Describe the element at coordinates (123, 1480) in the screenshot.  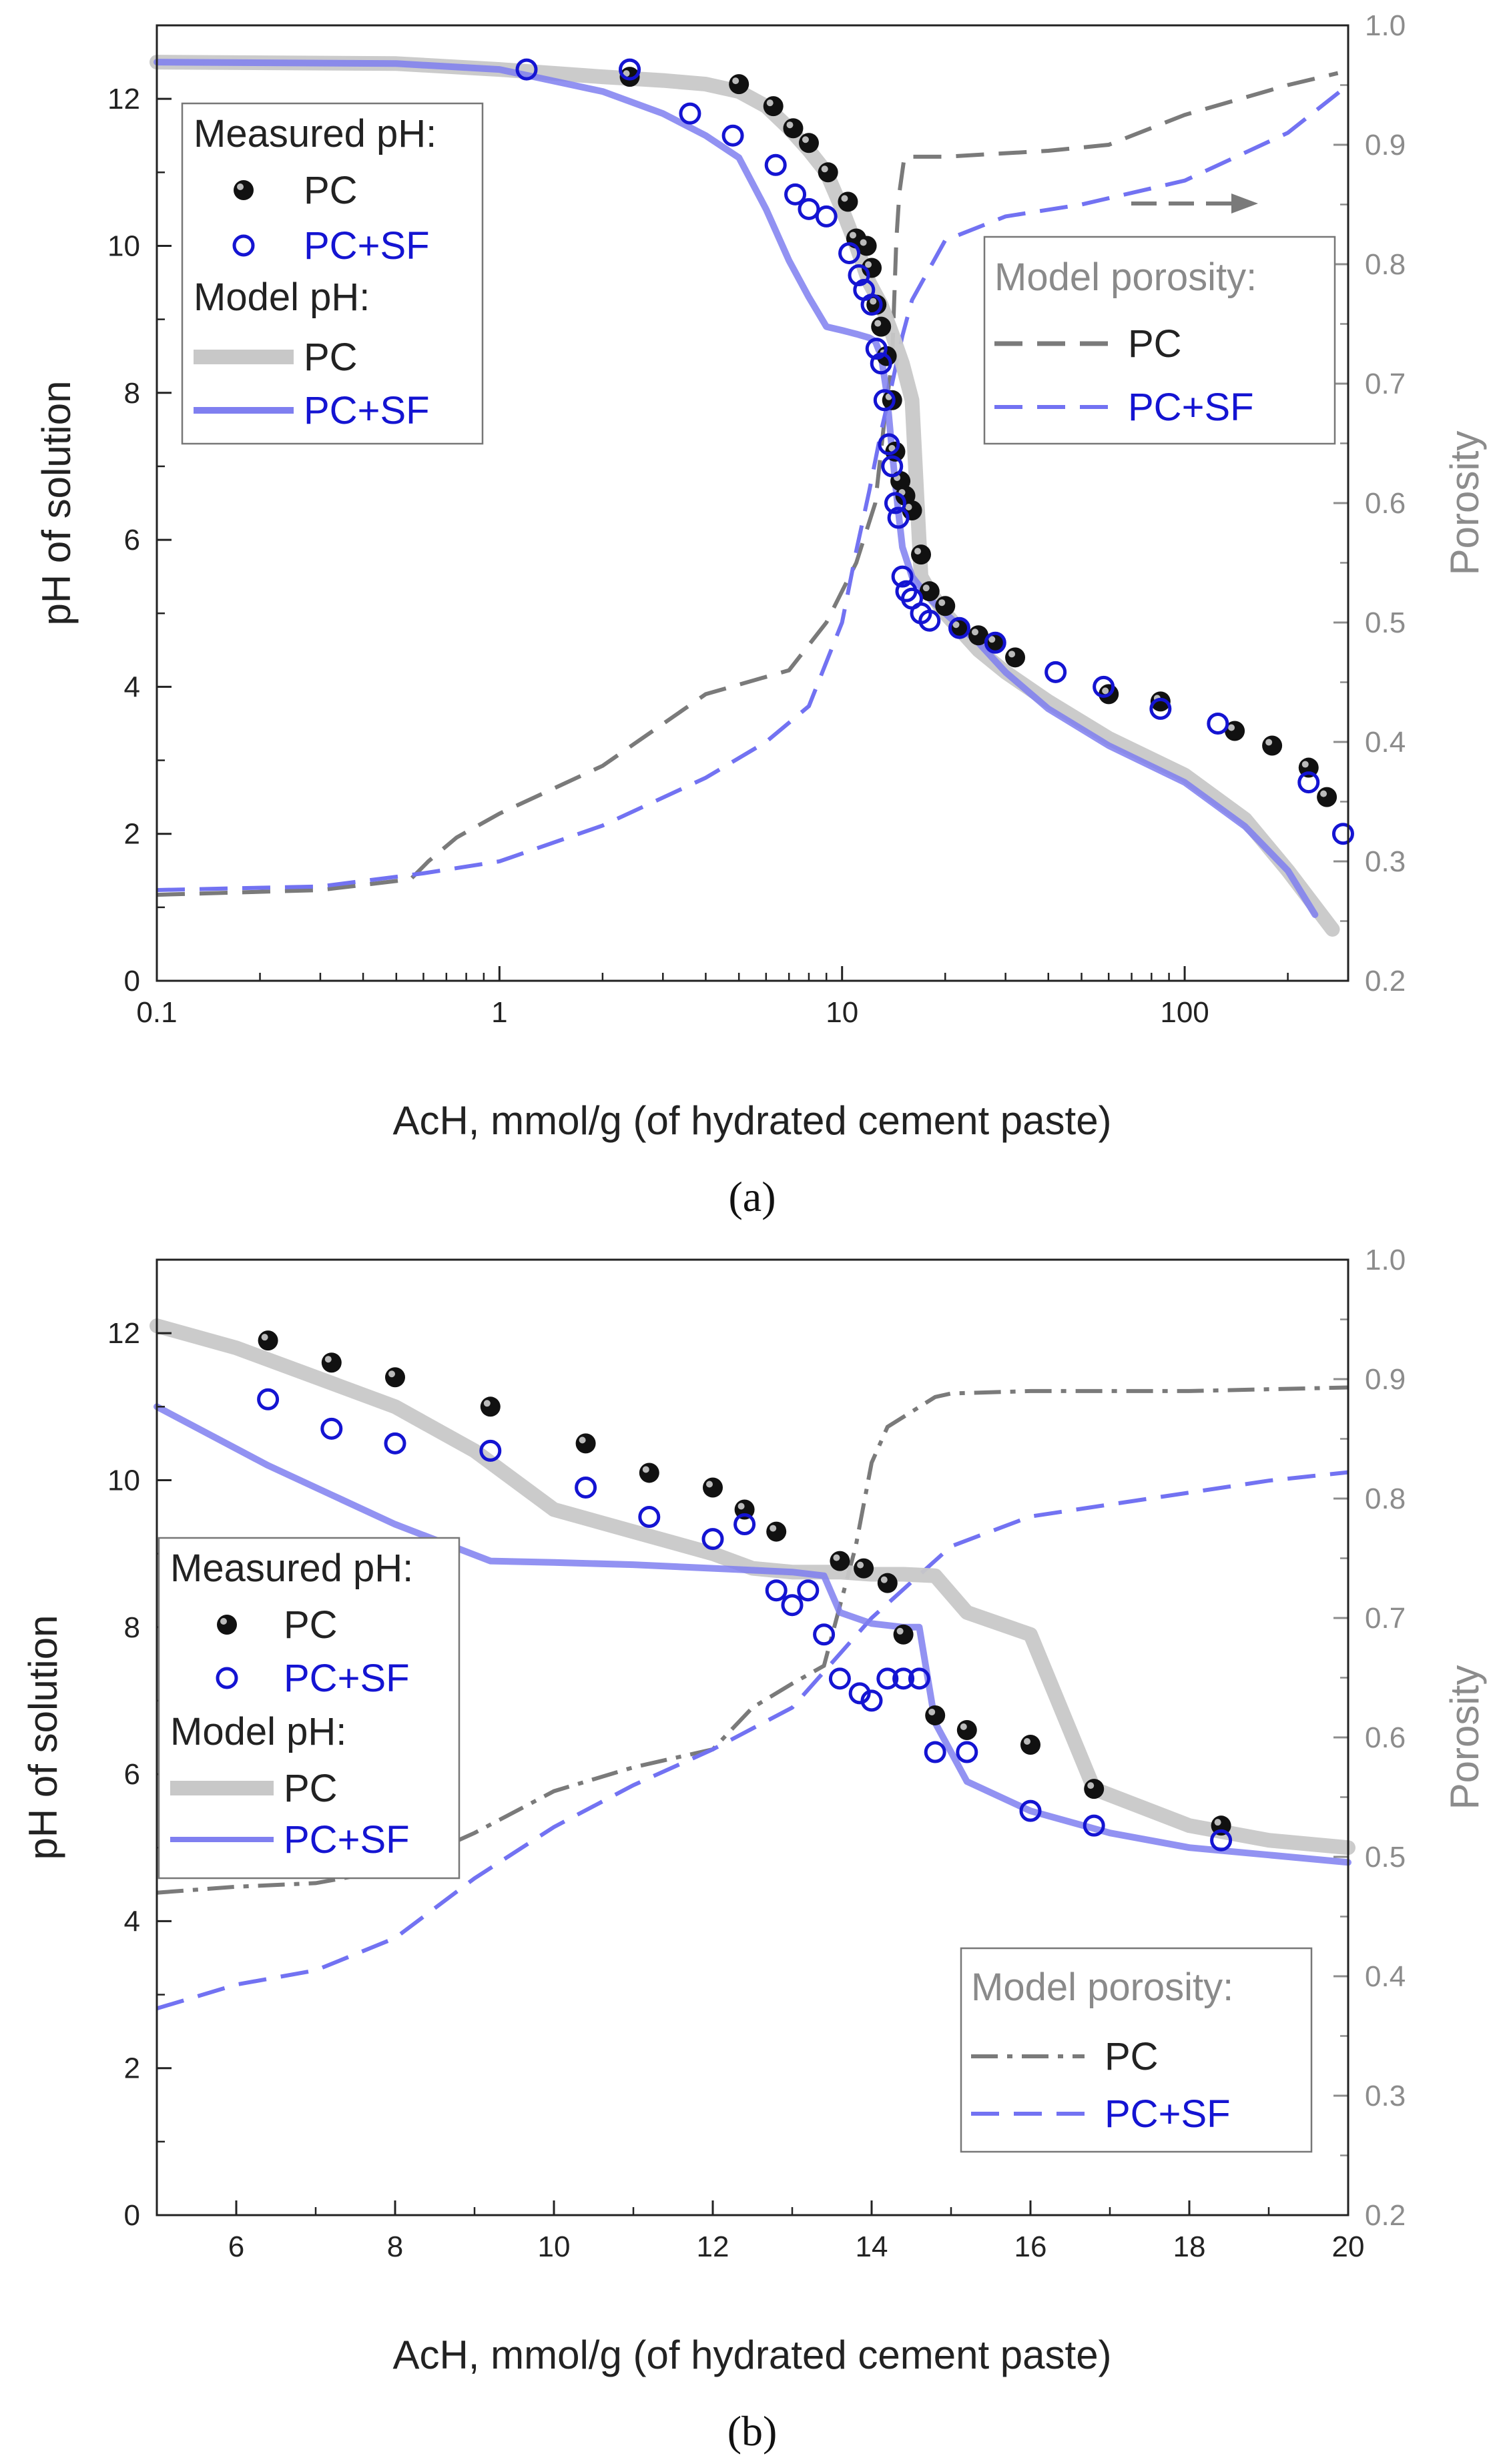
I see `panel-b-y-tick-label: 10` at that location.